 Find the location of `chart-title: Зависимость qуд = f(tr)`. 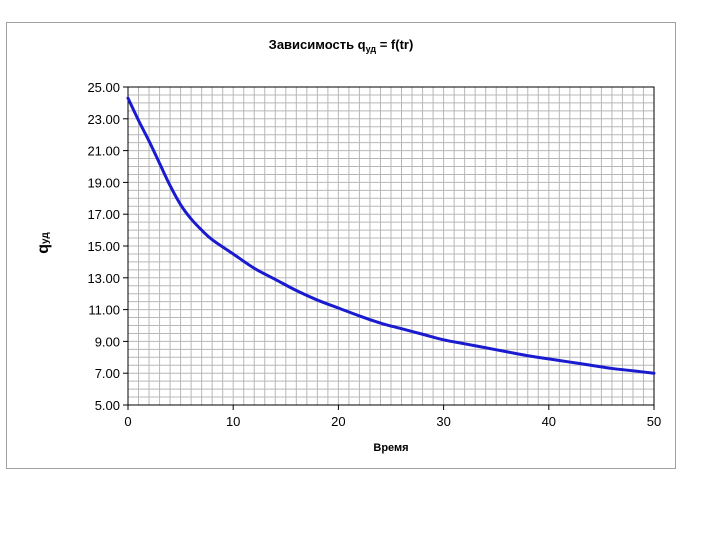

chart-title: Зависимость qуд = f(tr) is located at coordinates (341, 45).